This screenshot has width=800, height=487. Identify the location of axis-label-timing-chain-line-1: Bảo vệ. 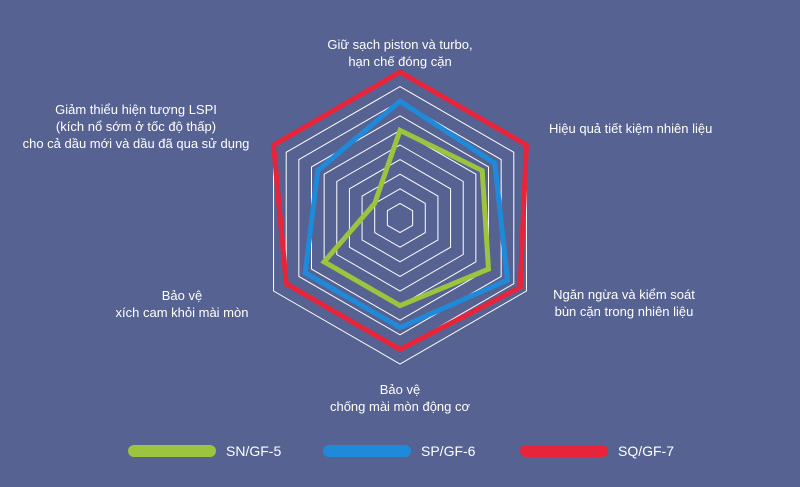
(182, 295).